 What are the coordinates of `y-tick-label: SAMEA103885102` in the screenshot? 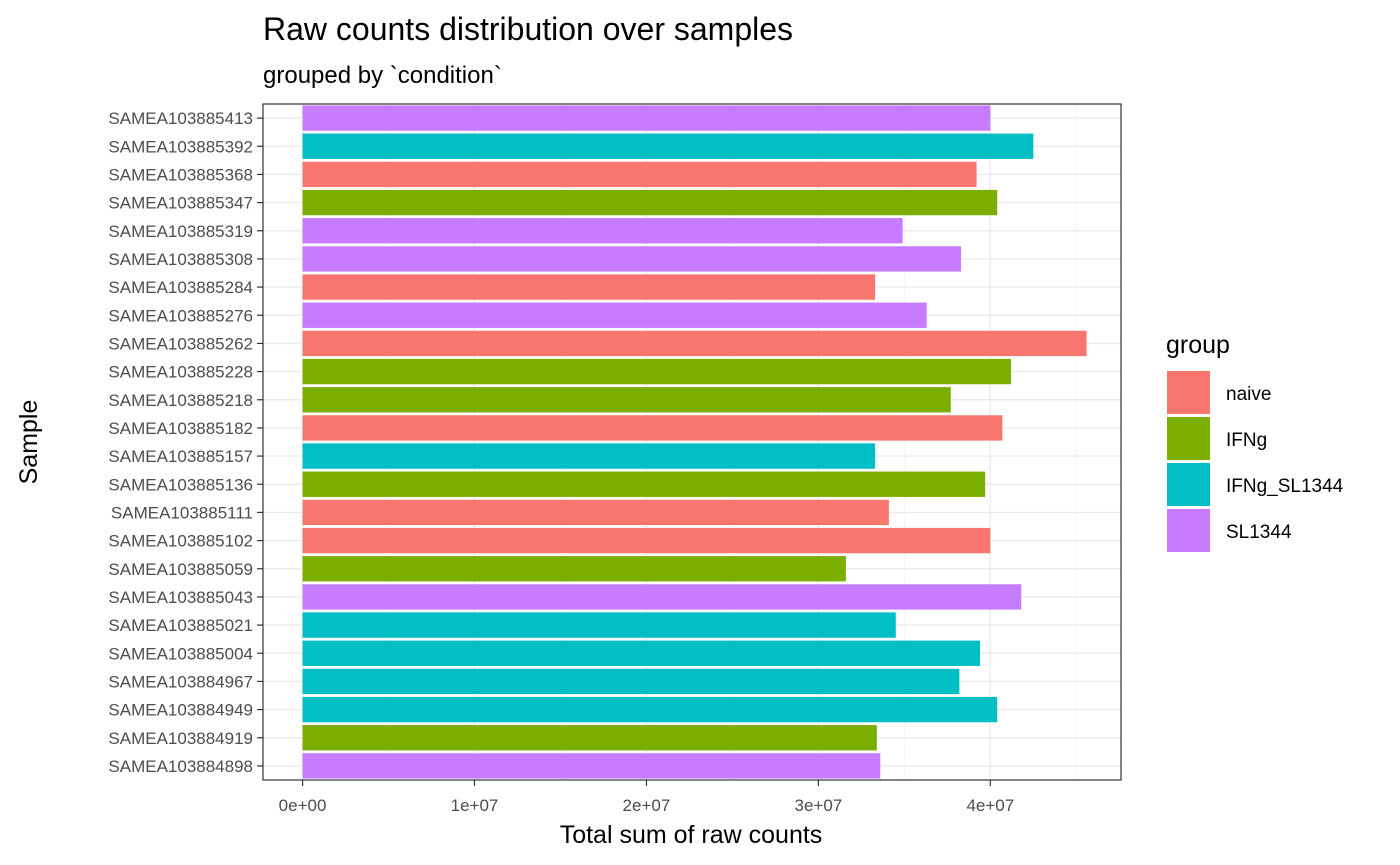 It's located at (180, 541).